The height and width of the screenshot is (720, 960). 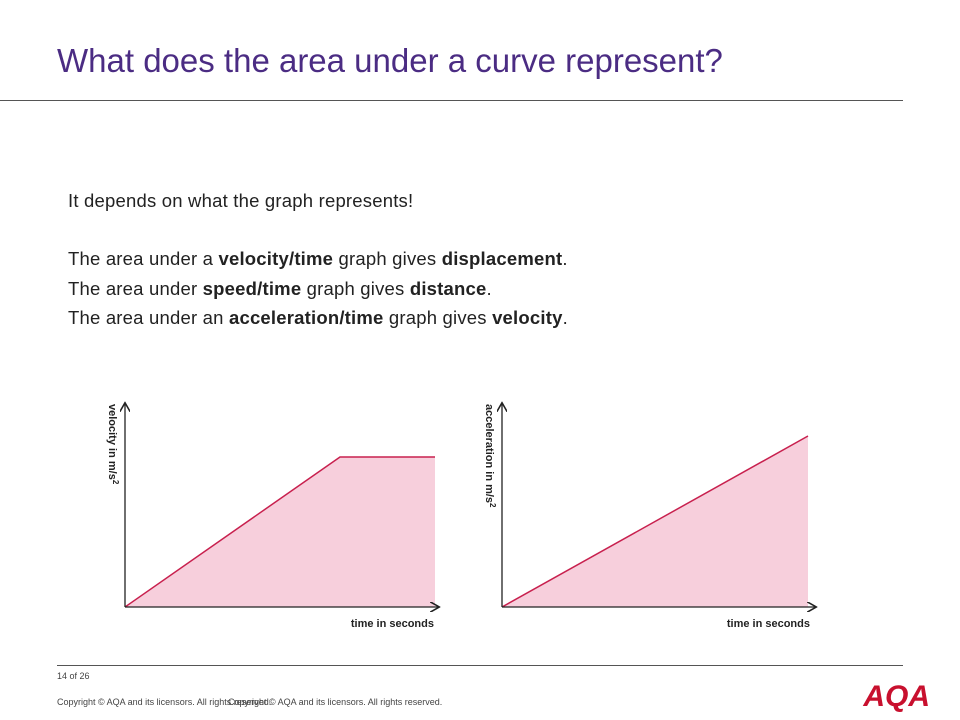 I want to click on y-axis-label: acceleration in m/s2, so click(x=490, y=456).